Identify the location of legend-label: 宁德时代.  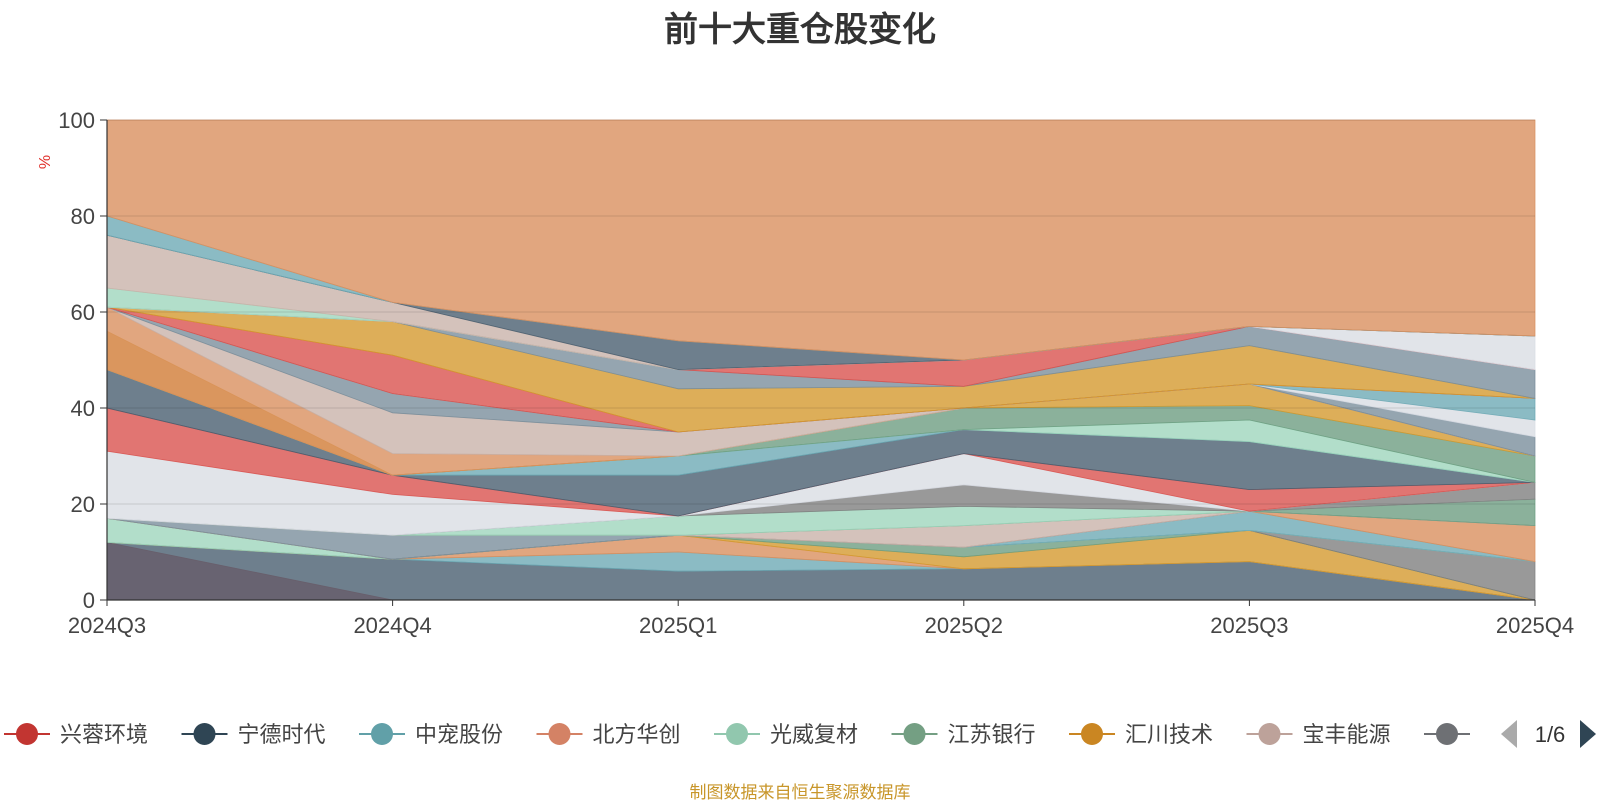
(282, 734).